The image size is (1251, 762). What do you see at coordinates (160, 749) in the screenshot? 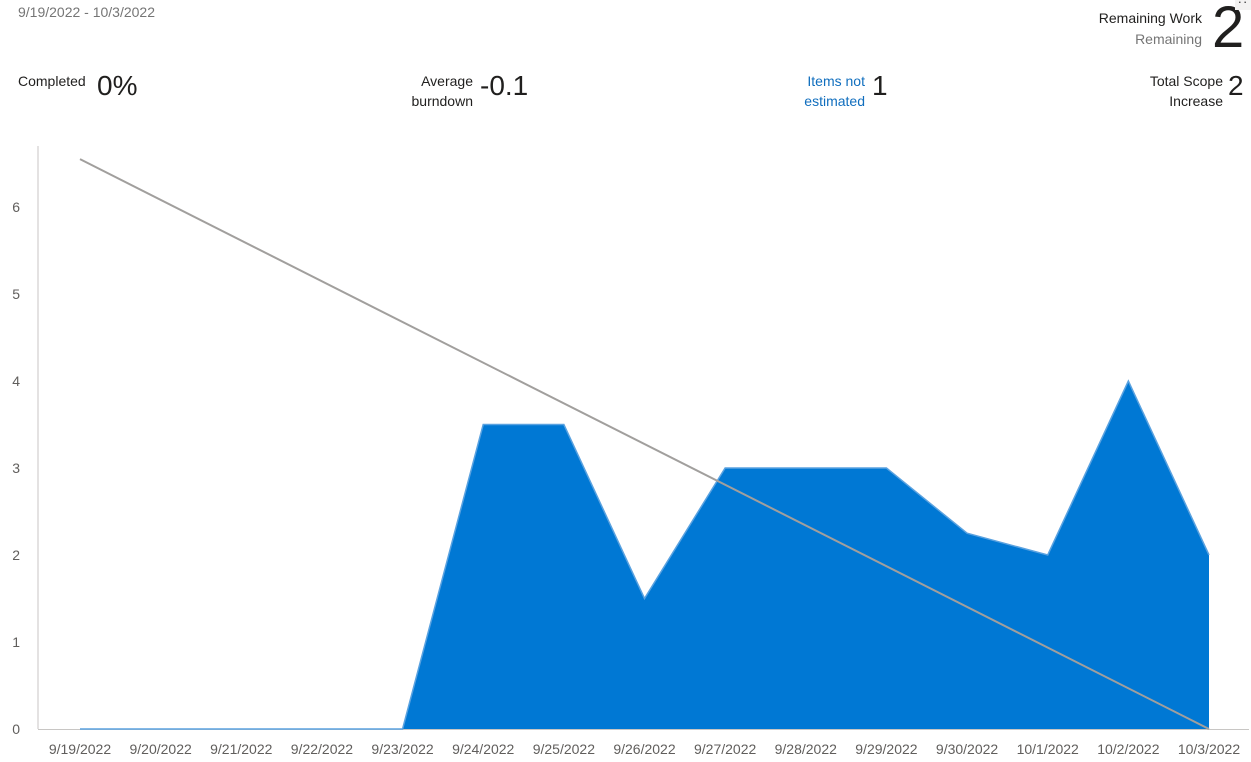
I see `x-tick-label: 9/20/2022` at bounding box center [160, 749].